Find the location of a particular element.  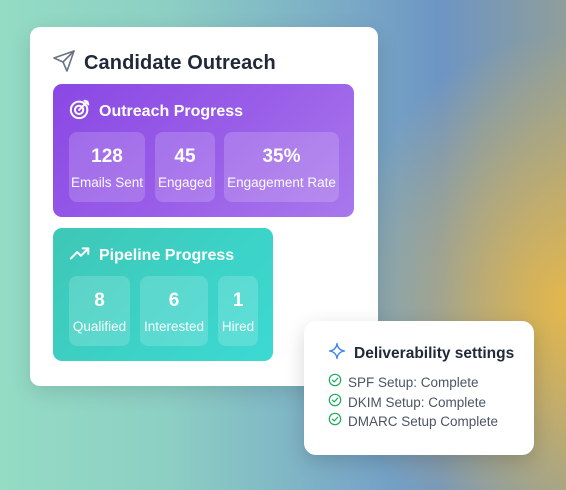

stat-value: 1 is located at coordinates (238, 300).